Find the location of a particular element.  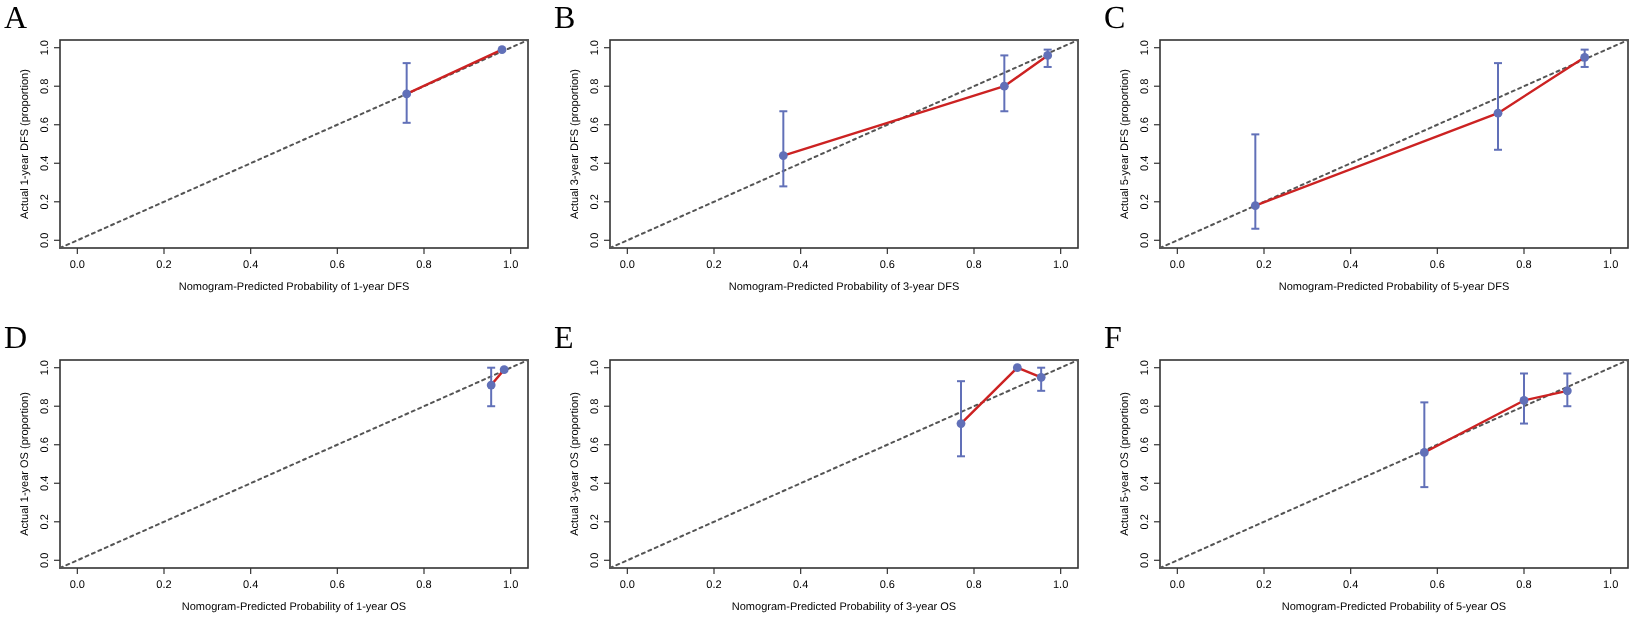

chart-title: A is located at coordinates (16, 19).